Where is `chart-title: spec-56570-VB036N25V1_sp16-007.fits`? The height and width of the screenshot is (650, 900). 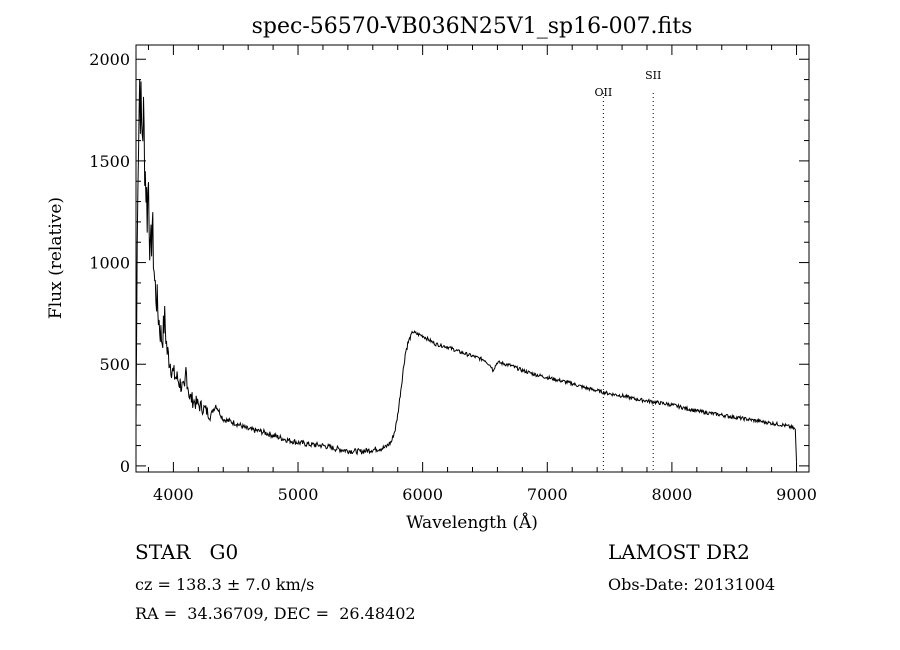
chart-title: spec-56570-VB036N25V1_sp16-007.fits is located at coordinates (472, 26).